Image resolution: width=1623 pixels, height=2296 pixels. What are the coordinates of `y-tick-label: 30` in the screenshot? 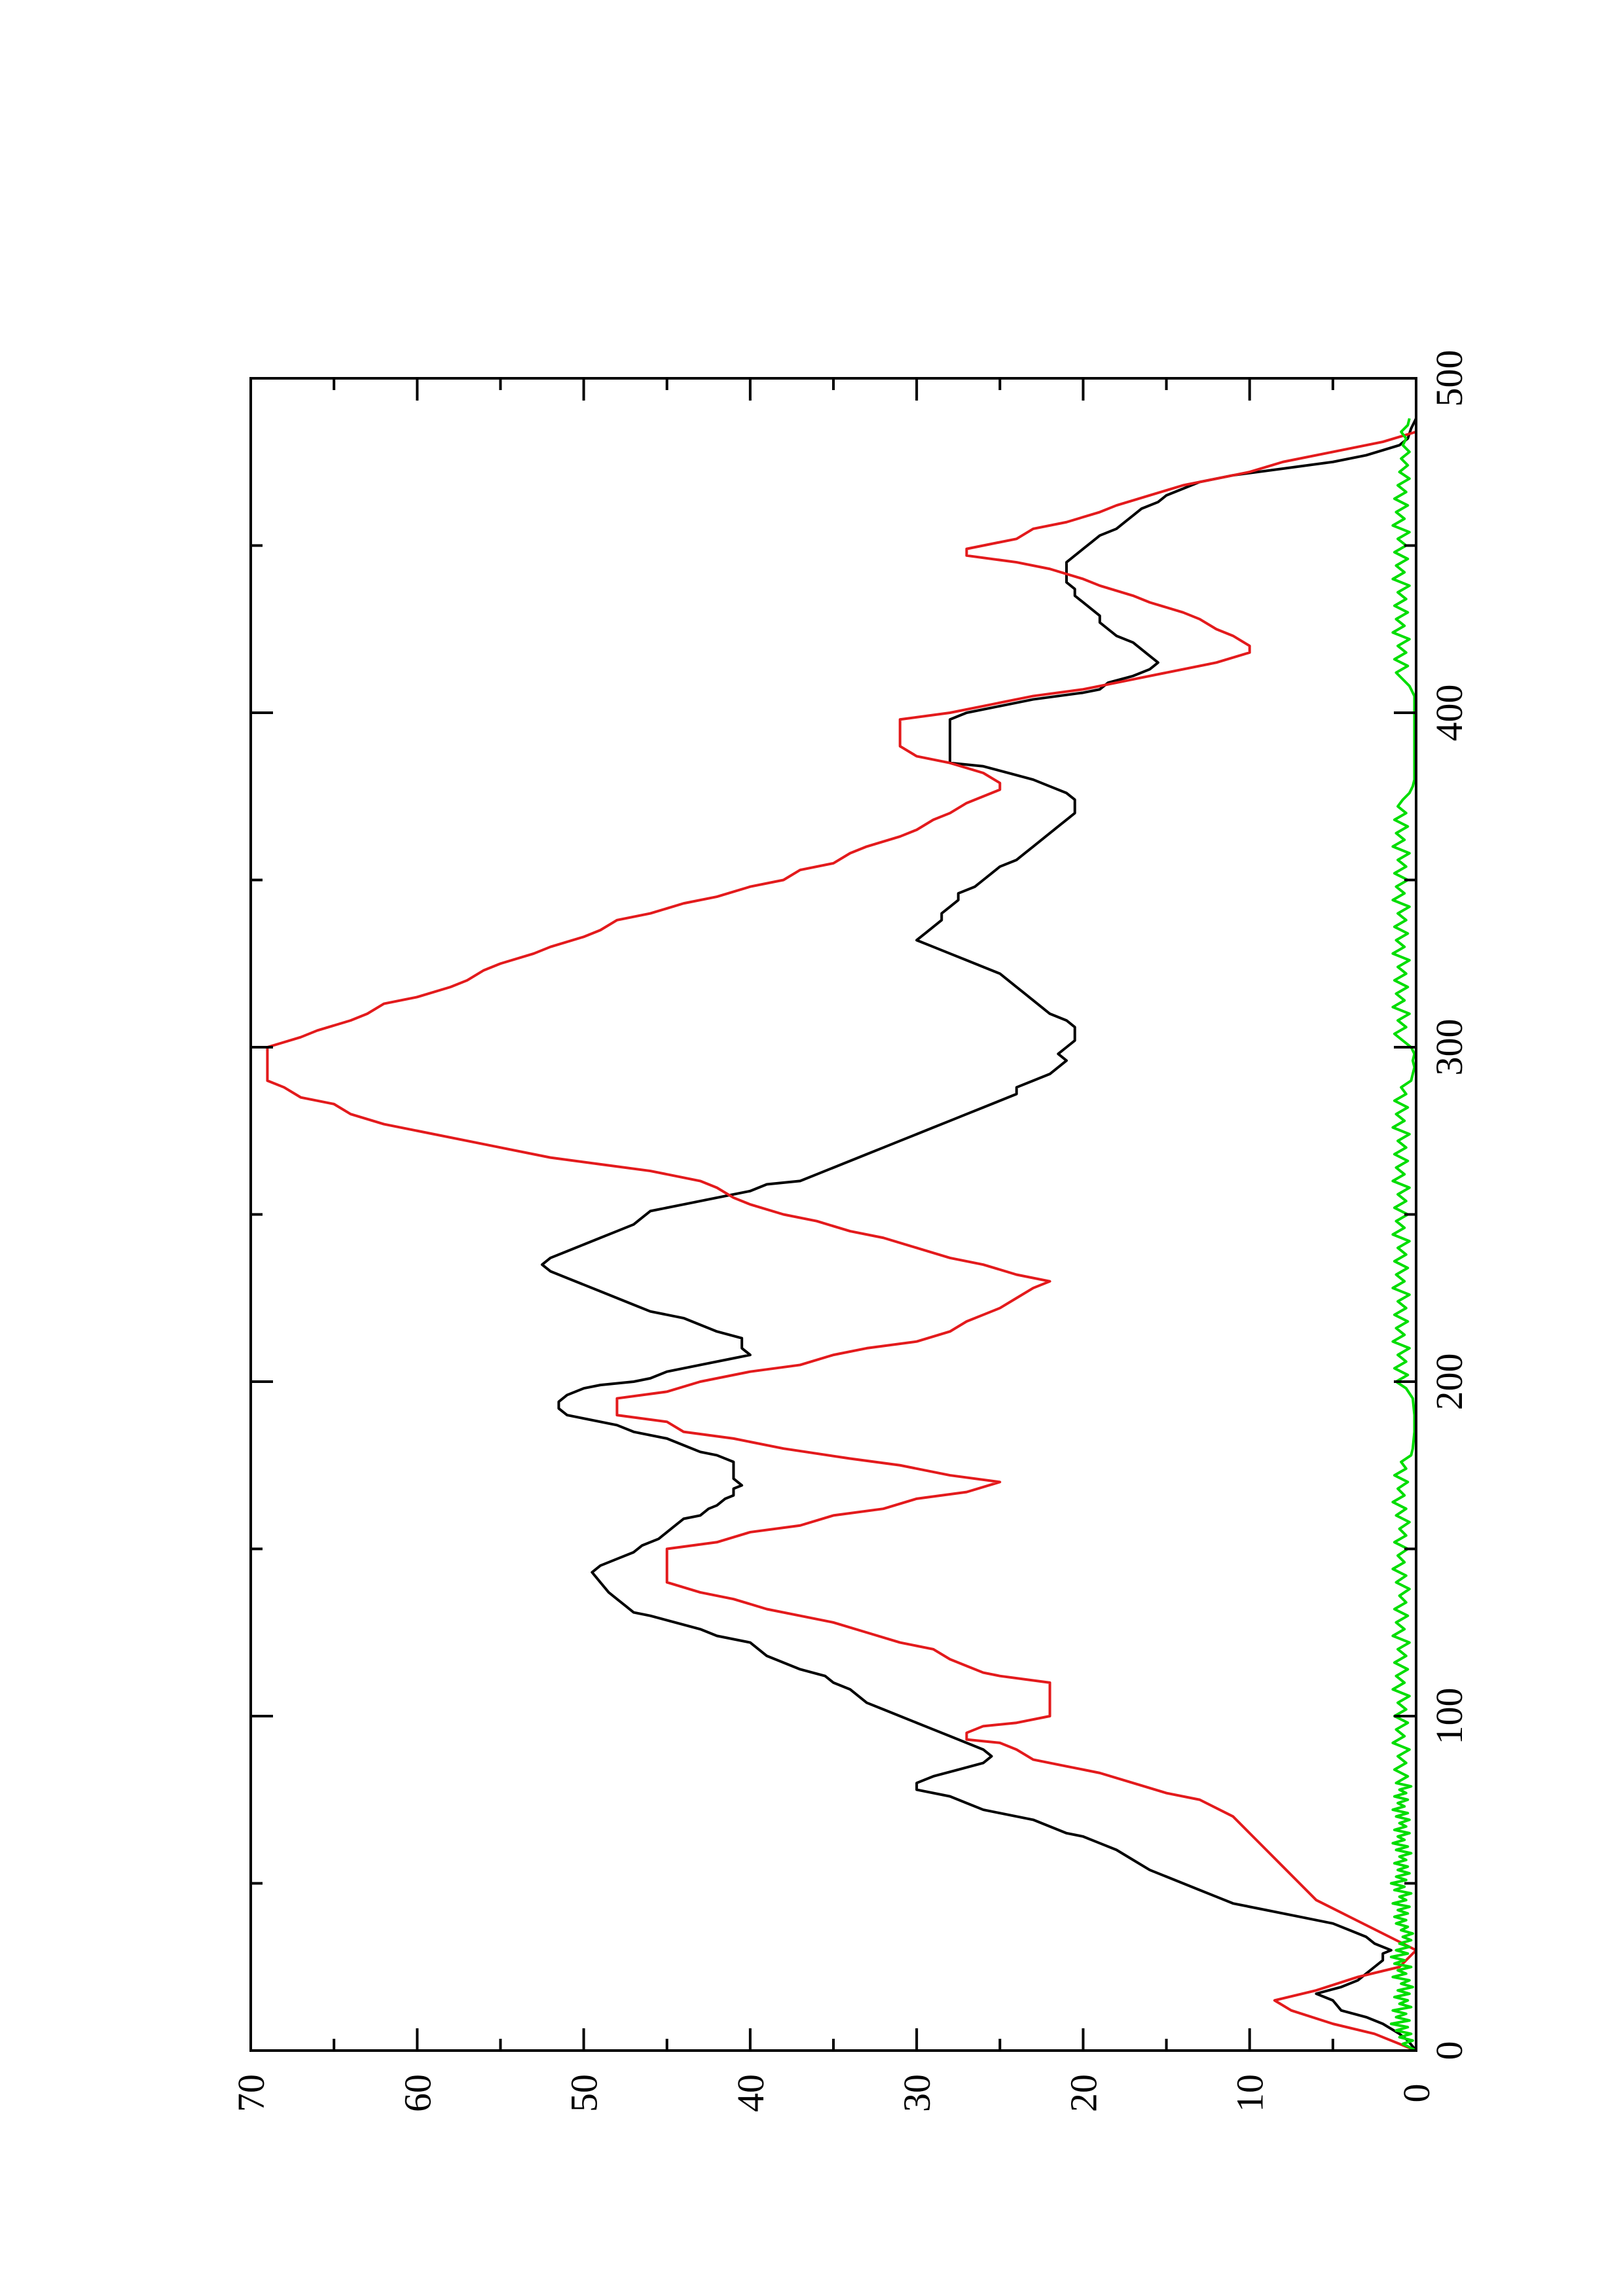 It's located at (917, 2093).